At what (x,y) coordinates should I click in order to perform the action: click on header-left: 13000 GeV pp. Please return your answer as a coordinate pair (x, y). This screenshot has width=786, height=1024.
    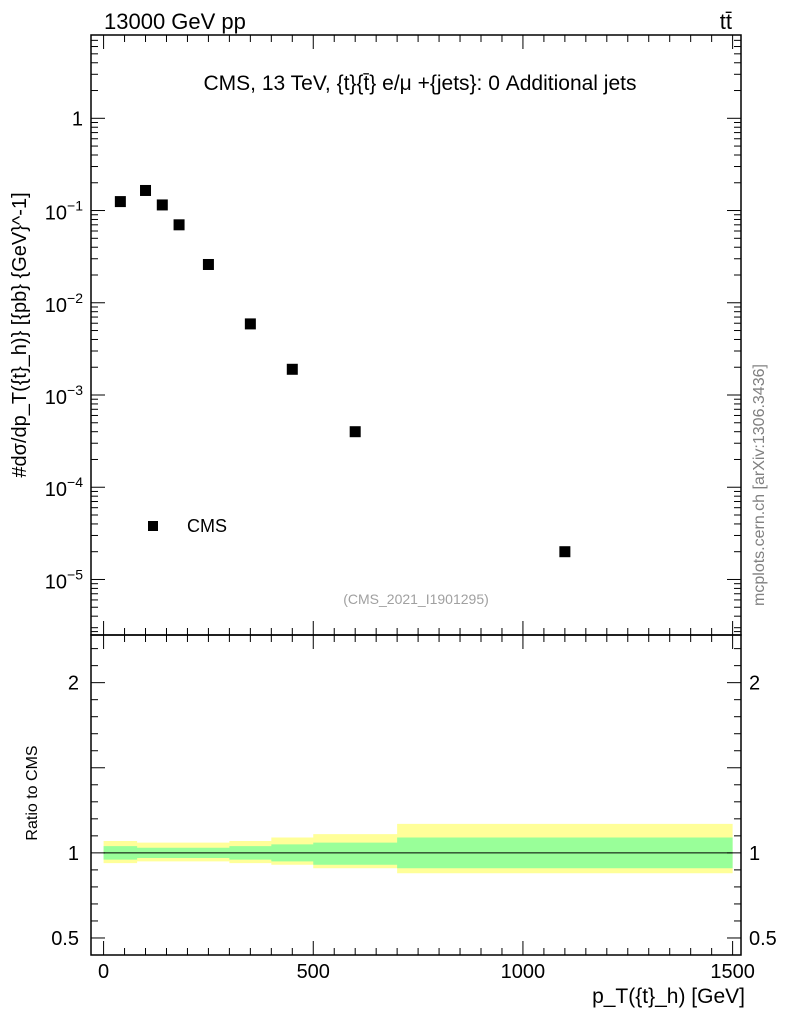
    Looking at the image, I should click on (175, 21).